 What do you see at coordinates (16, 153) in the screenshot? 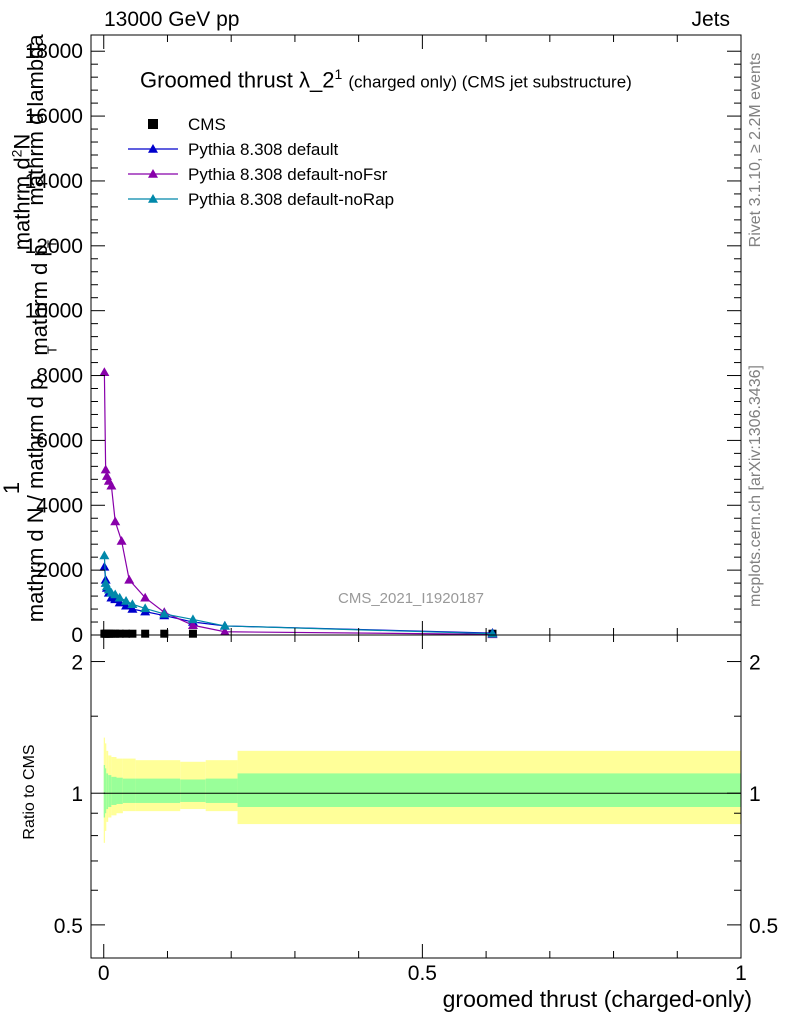
I see `main-ylabel-num-sup: 2` at bounding box center [16, 153].